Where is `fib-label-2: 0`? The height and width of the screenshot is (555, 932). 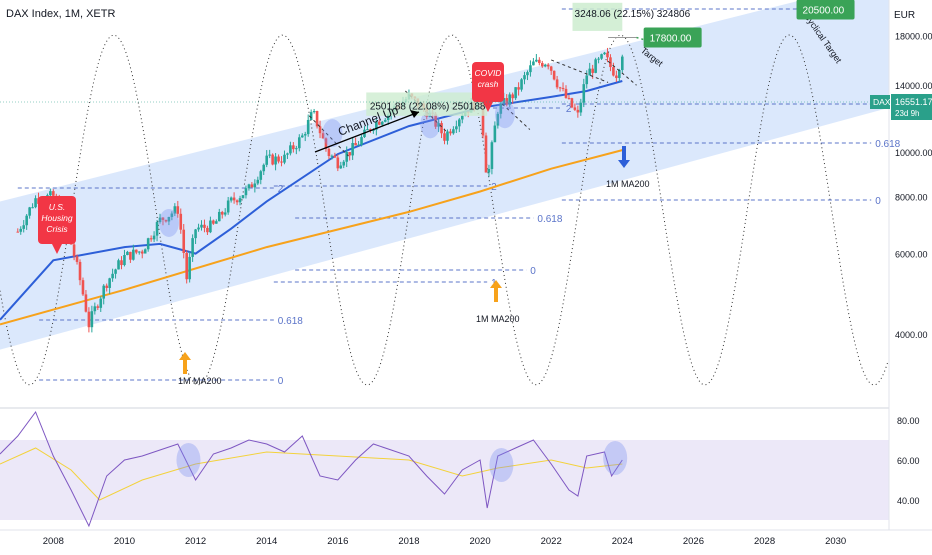 fib-label-2: 0 is located at coordinates (281, 381).